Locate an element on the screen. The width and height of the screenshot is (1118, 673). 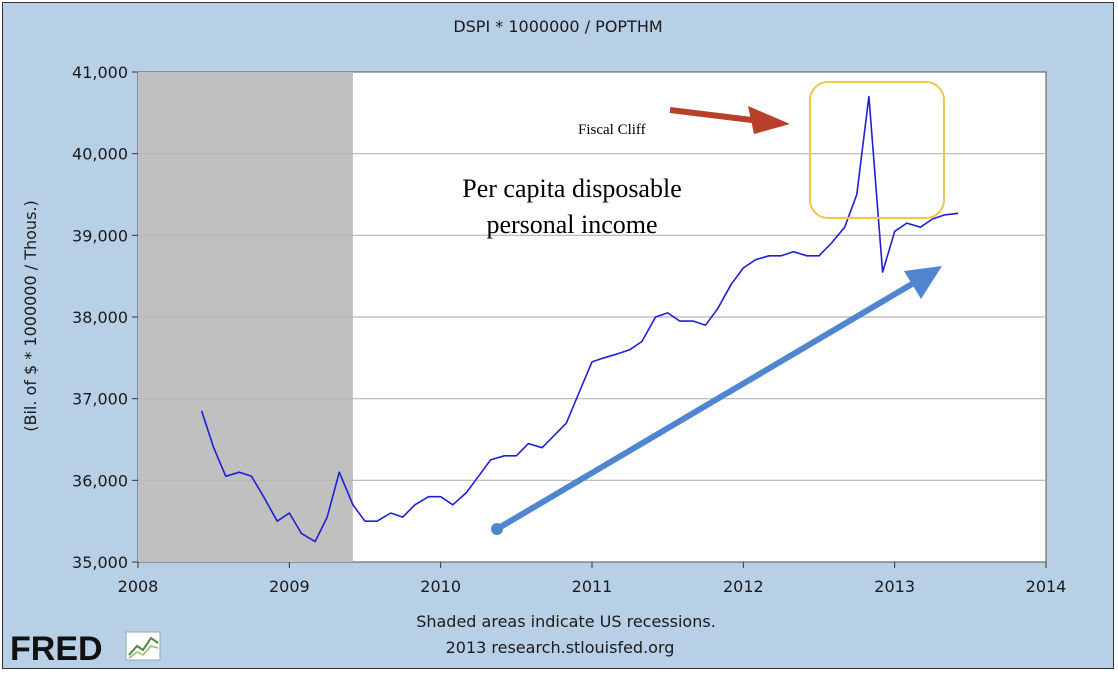
y-tick-label: 39,000 is located at coordinates (100, 235).